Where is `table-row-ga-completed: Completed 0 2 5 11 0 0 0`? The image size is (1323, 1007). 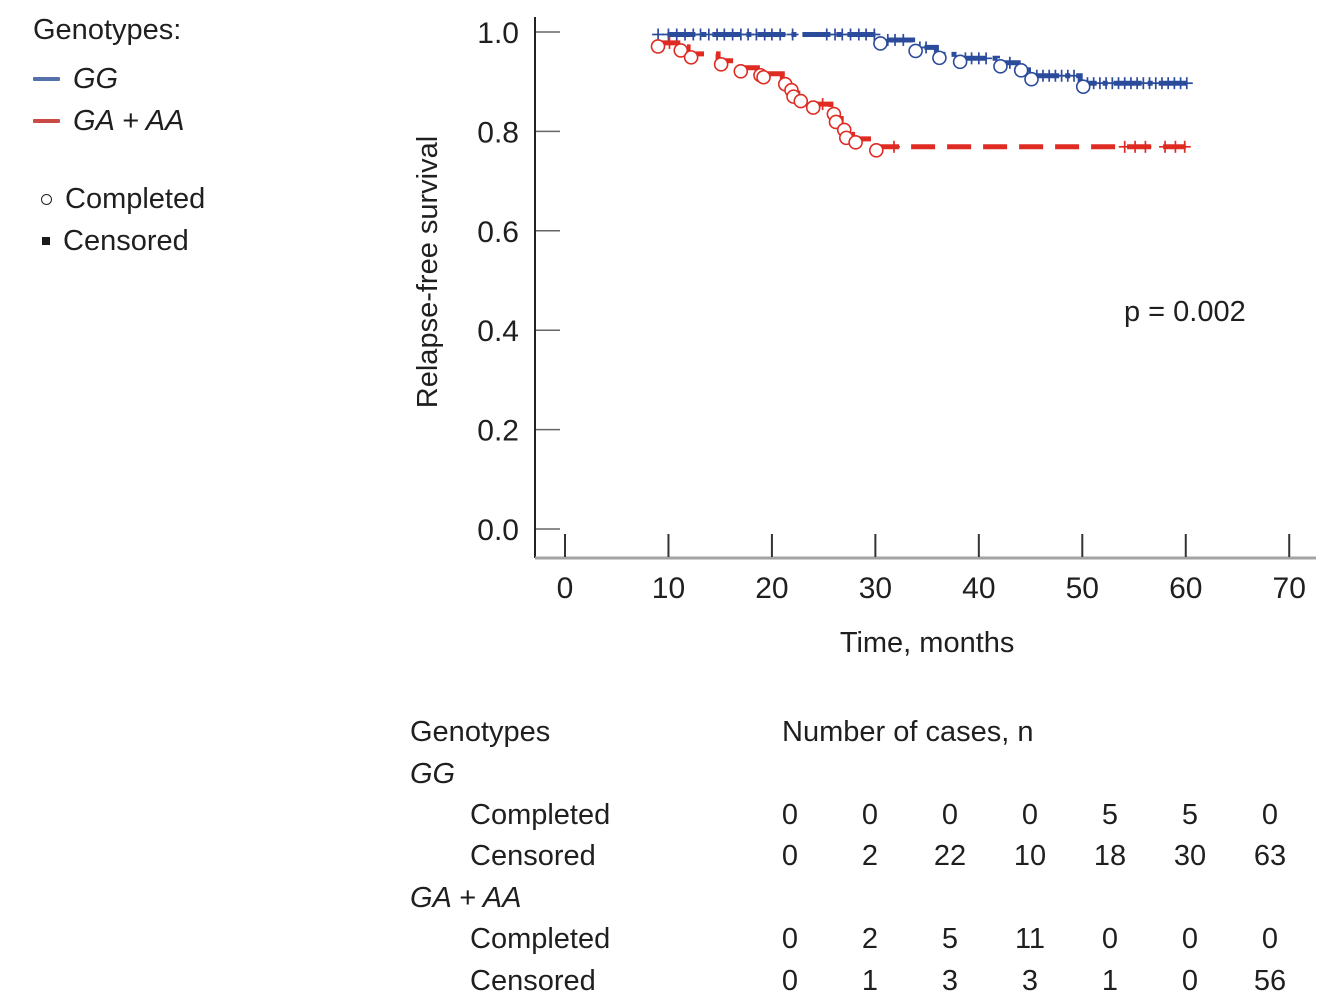 table-row-ga-completed: Completed 0 2 5 11 0 0 0 is located at coordinates (865, 939).